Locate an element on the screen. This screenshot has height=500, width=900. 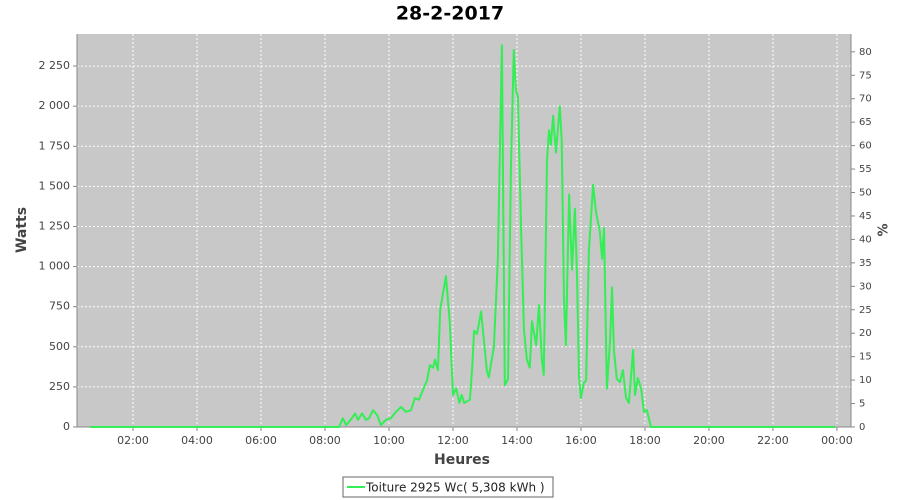
y2-tick-label: 40 is located at coordinates (865, 239).